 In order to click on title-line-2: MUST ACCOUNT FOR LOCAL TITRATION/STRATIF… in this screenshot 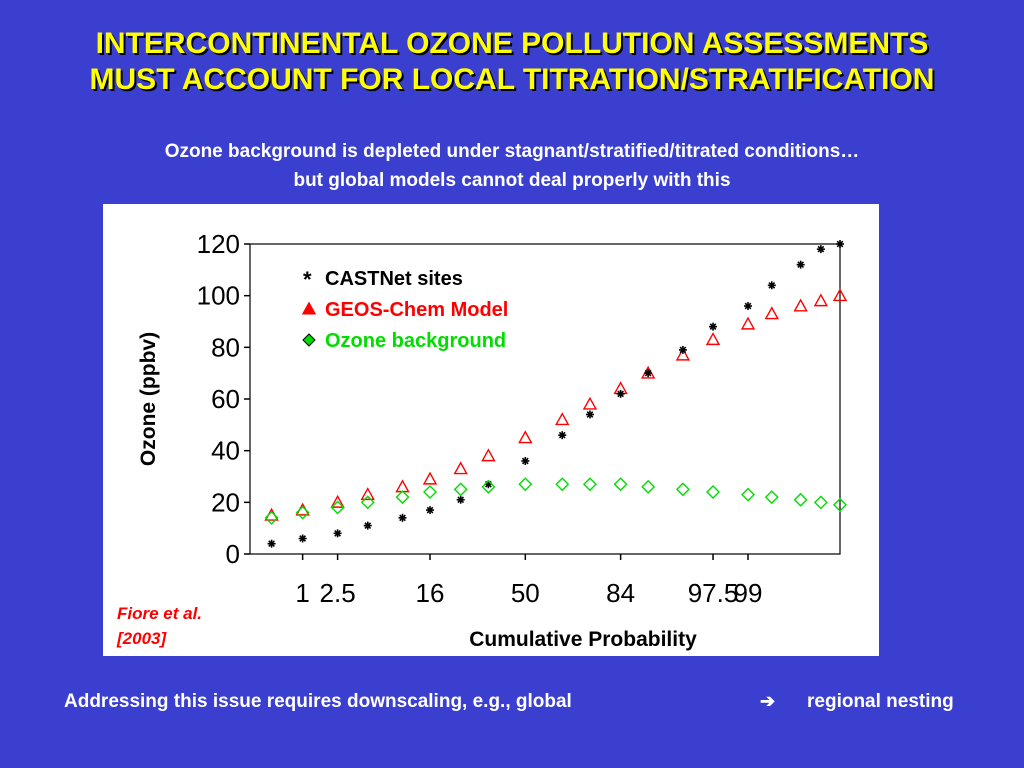, I will do `click(512, 79)`.